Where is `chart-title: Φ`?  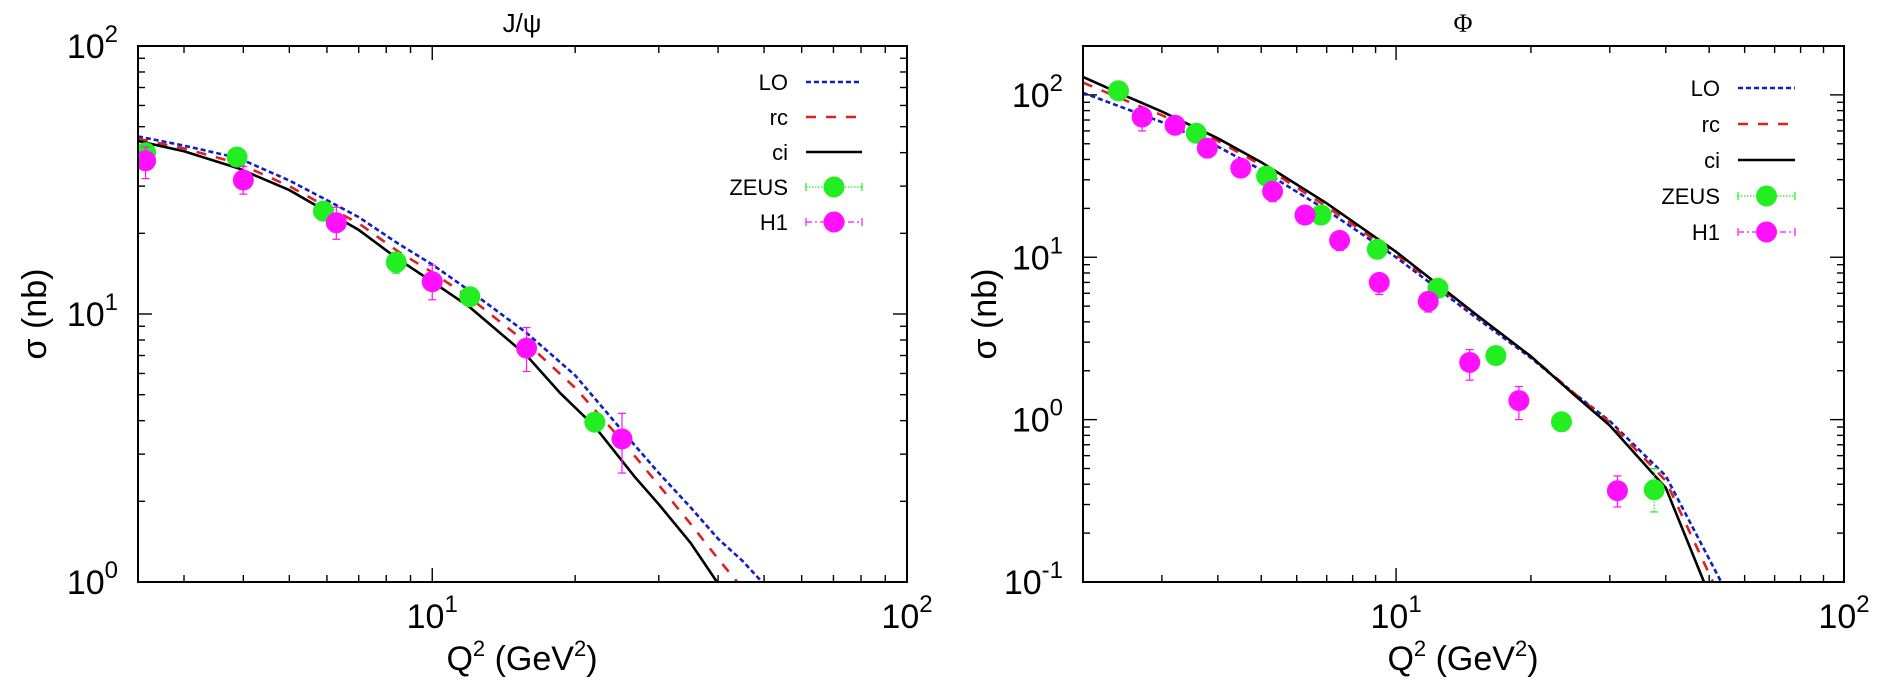 chart-title: Φ is located at coordinates (1462, 23).